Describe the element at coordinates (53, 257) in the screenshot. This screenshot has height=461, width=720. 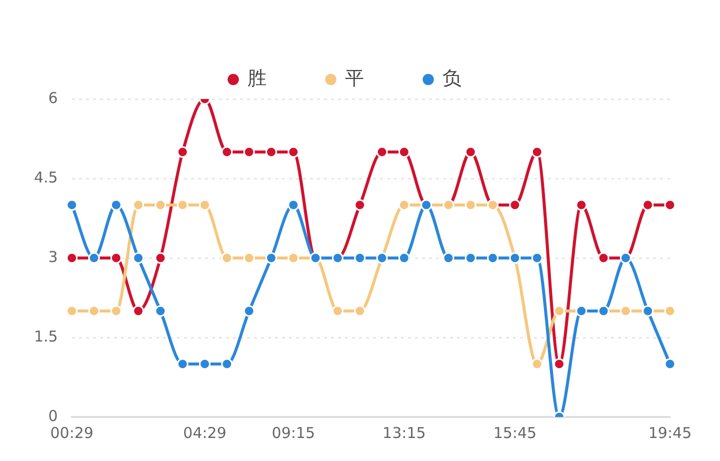
I see `y-tick-label: 3` at that location.